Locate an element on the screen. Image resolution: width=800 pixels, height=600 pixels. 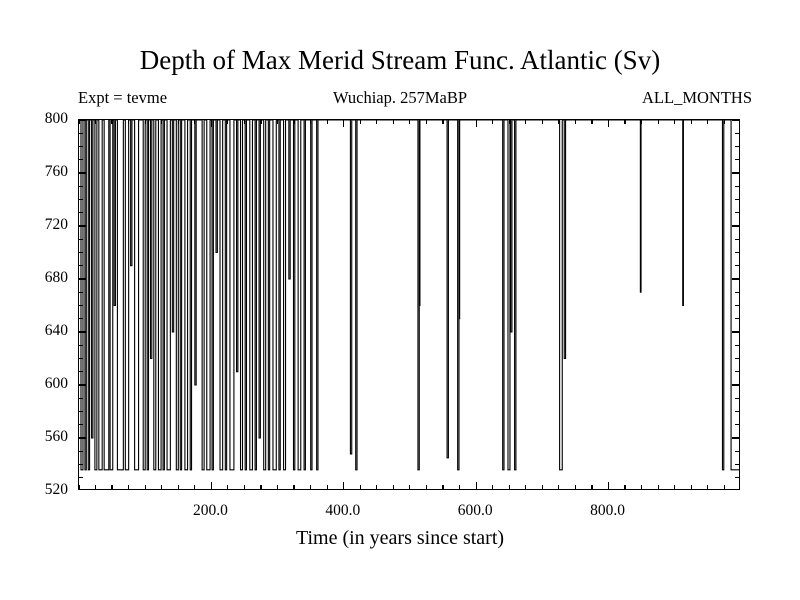
y-tick-label: 560 is located at coordinates (56, 436).